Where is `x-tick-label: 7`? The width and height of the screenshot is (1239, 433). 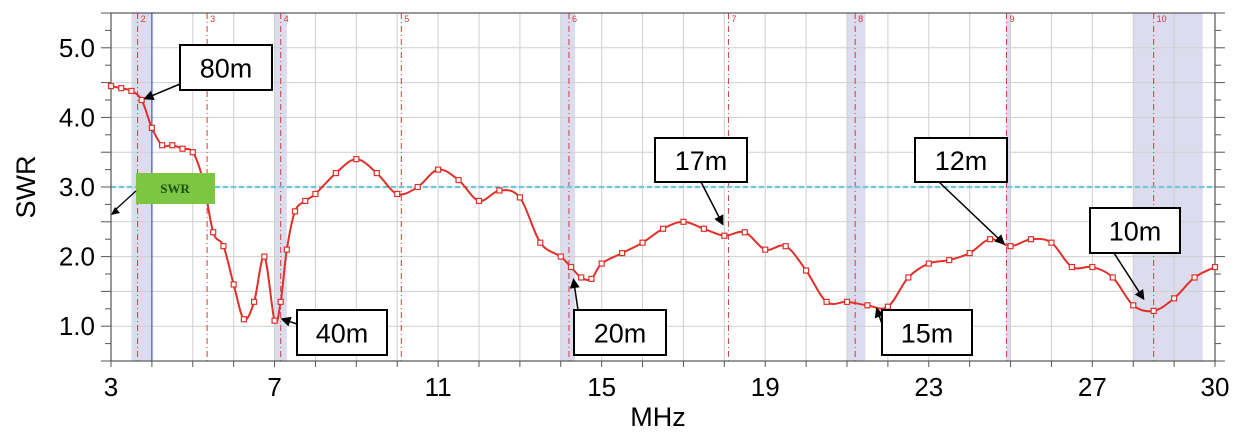
x-tick-label: 7 is located at coordinates (274, 387).